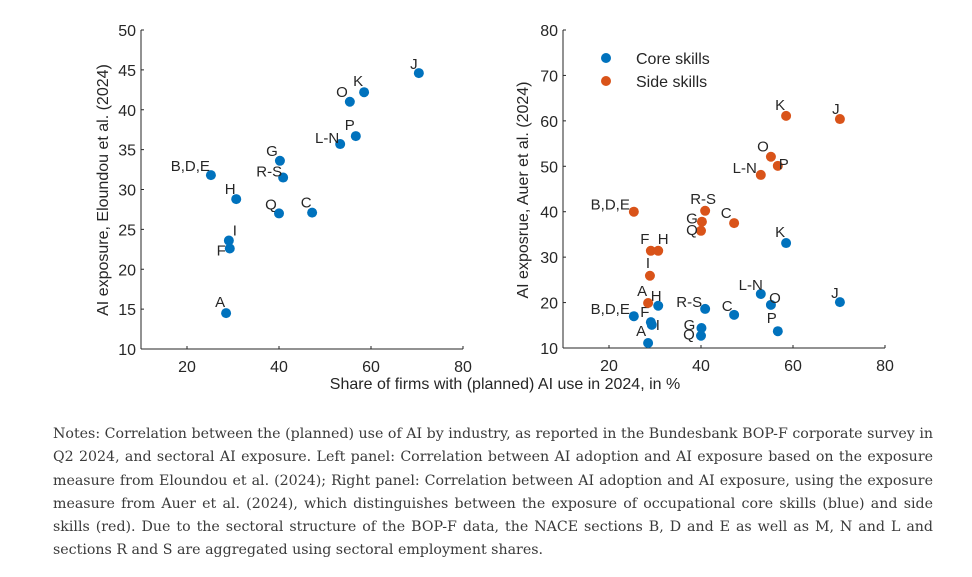 Image resolution: width=972 pixels, height=577 pixels. Describe the element at coordinates (127, 230) in the screenshot. I see `y-tick-label: 25` at that location.